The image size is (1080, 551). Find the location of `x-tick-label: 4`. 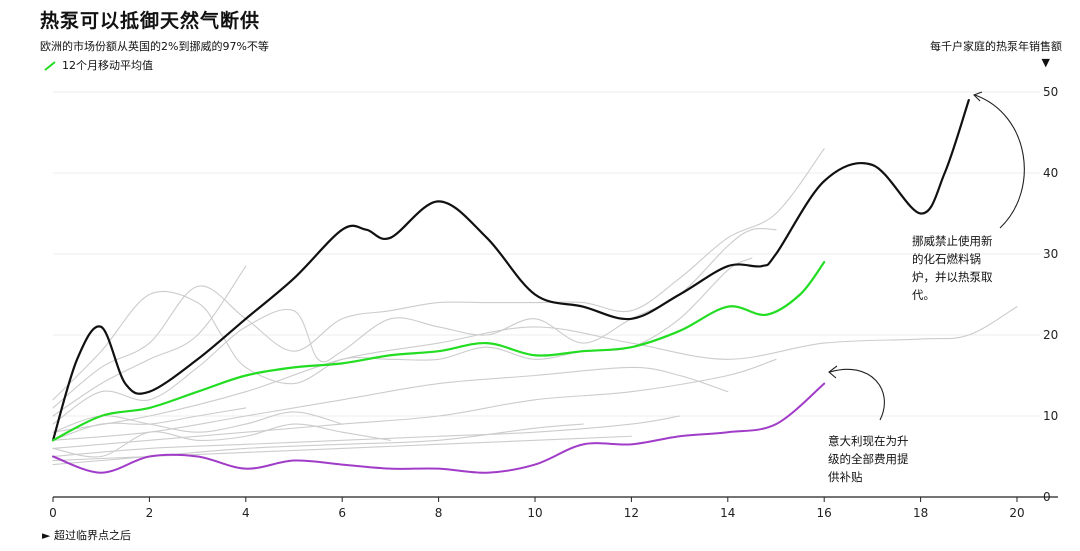

x-tick-label: 4 is located at coordinates (246, 513).